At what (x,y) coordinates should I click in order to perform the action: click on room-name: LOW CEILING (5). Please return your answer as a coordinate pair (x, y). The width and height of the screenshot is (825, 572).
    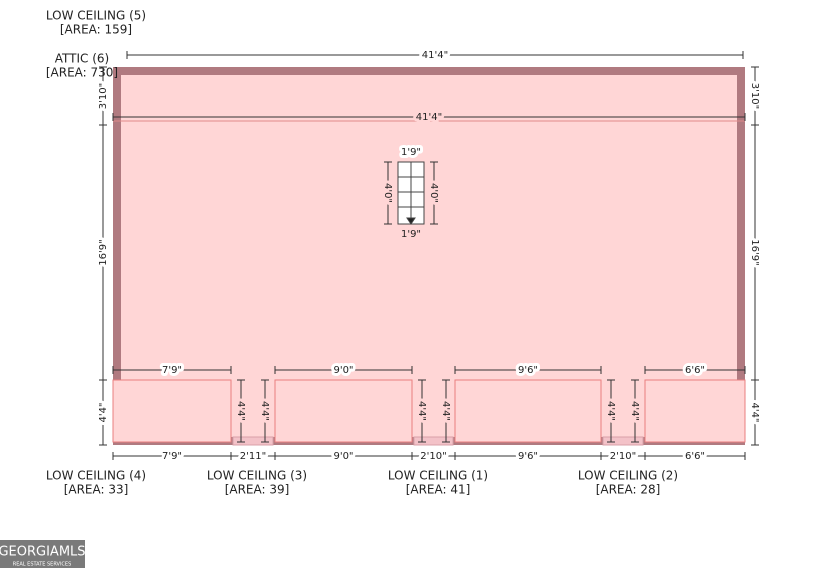
    Looking at the image, I should click on (96, 16).